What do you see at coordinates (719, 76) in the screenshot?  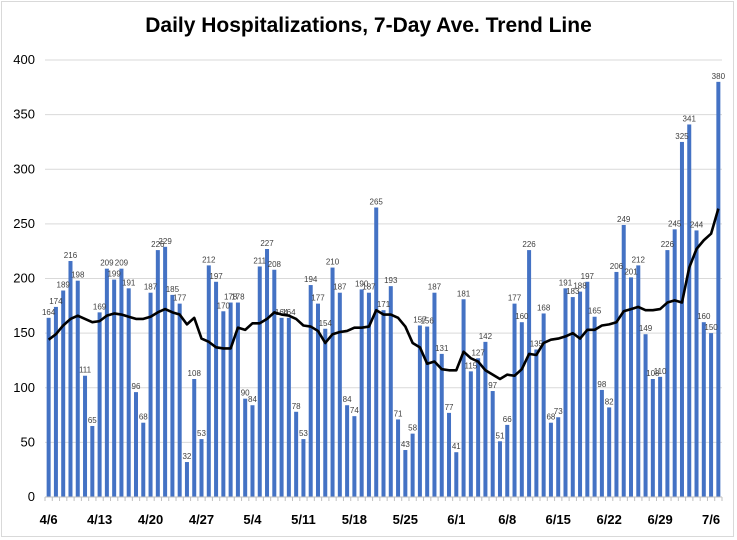 I see `data-label: 380` at bounding box center [719, 76].